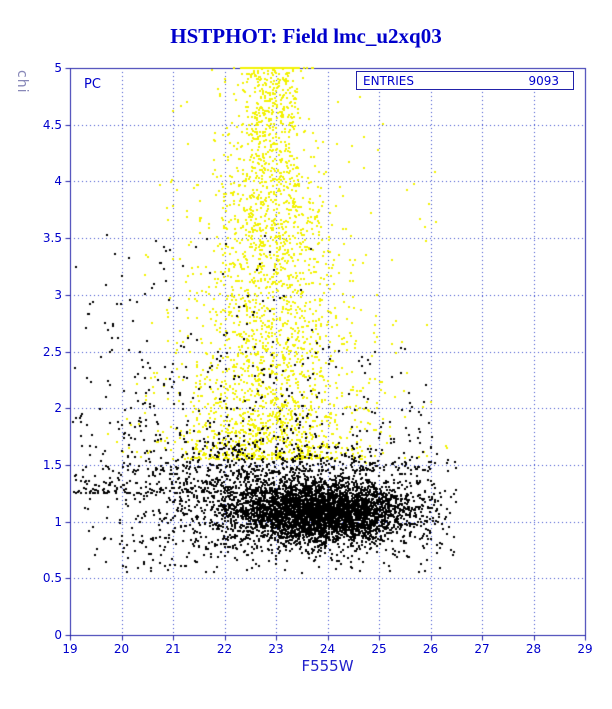 The width and height of the screenshot is (612, 709). I want to click on x-tick-label: 19, so click(70, 649).